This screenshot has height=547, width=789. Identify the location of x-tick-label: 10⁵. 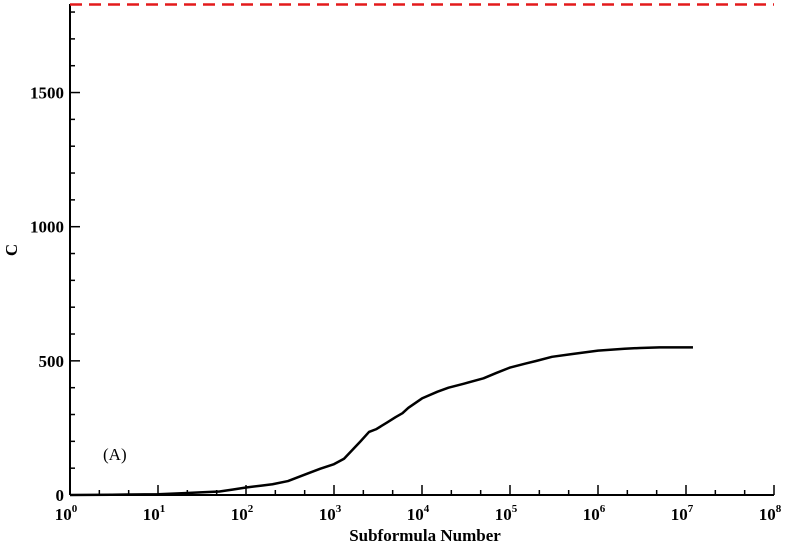
(506, 513).